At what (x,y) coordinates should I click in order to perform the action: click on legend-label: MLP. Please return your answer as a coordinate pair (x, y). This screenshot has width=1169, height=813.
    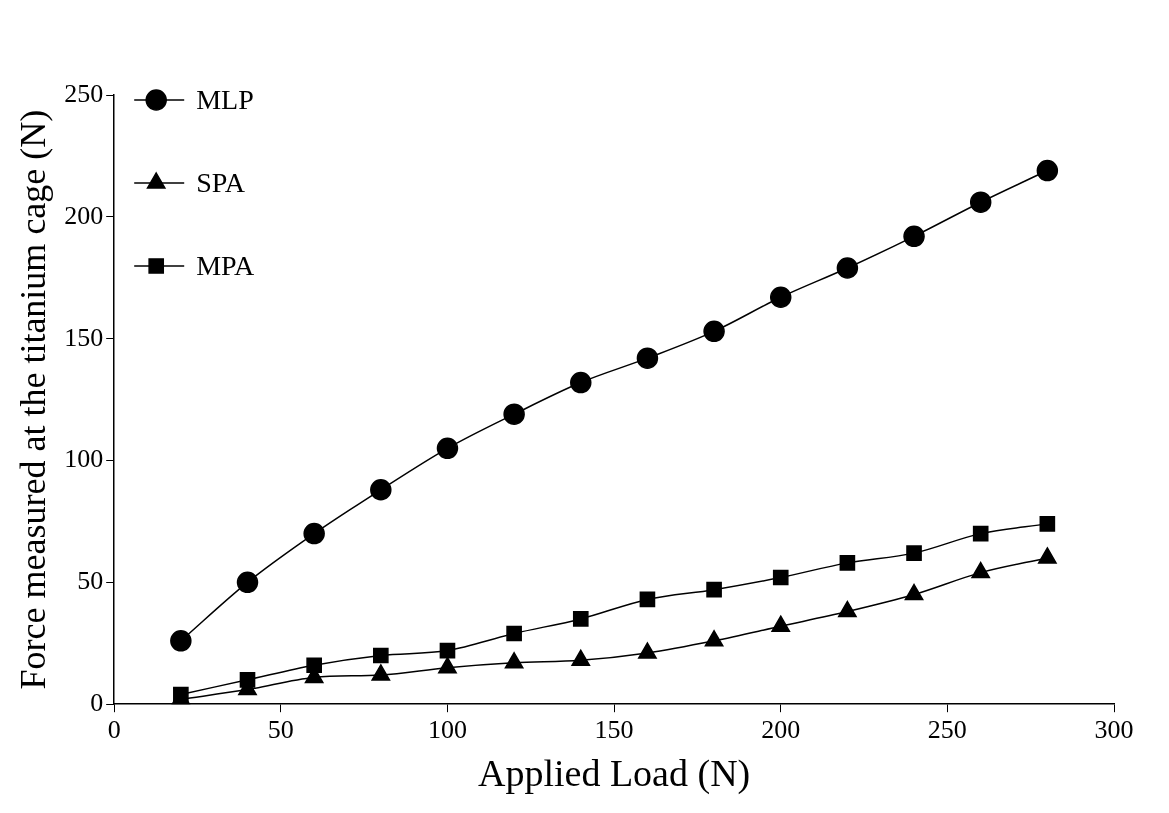
    Looking at the image, I should click on (225, 100).